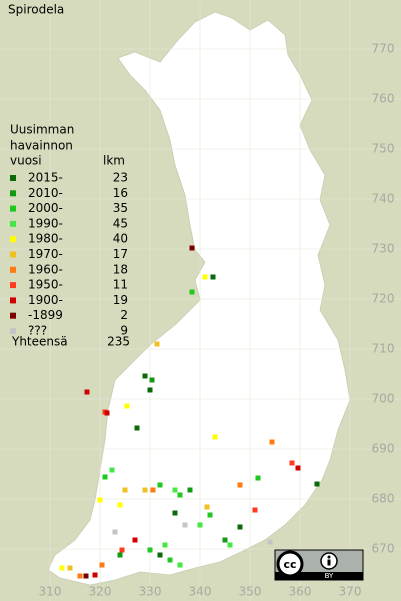 This screenshot has height=601, width=401. Describe the element at coordinates (118, 342) in the screenshot. I see `total-value: 235` at that location.